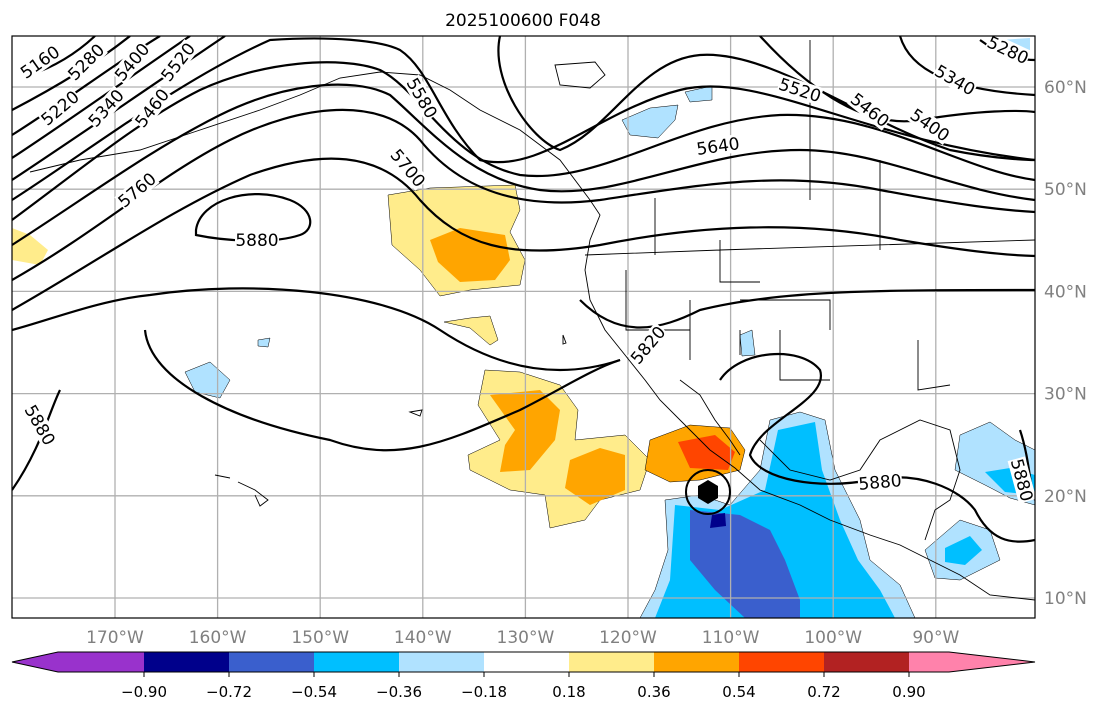  I want to click on lon-tick-label: 130°W, so click(526, 638).